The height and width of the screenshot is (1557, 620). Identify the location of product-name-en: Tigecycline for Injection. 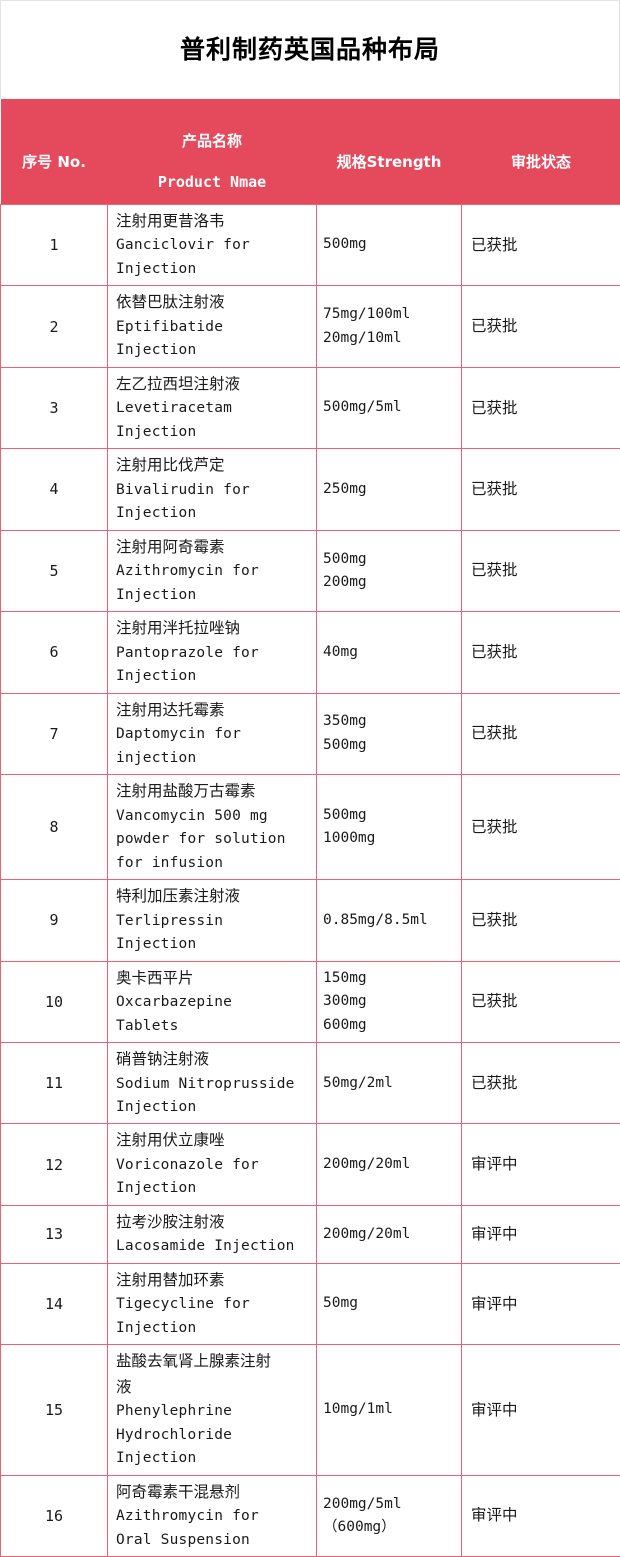
(183, 1315).